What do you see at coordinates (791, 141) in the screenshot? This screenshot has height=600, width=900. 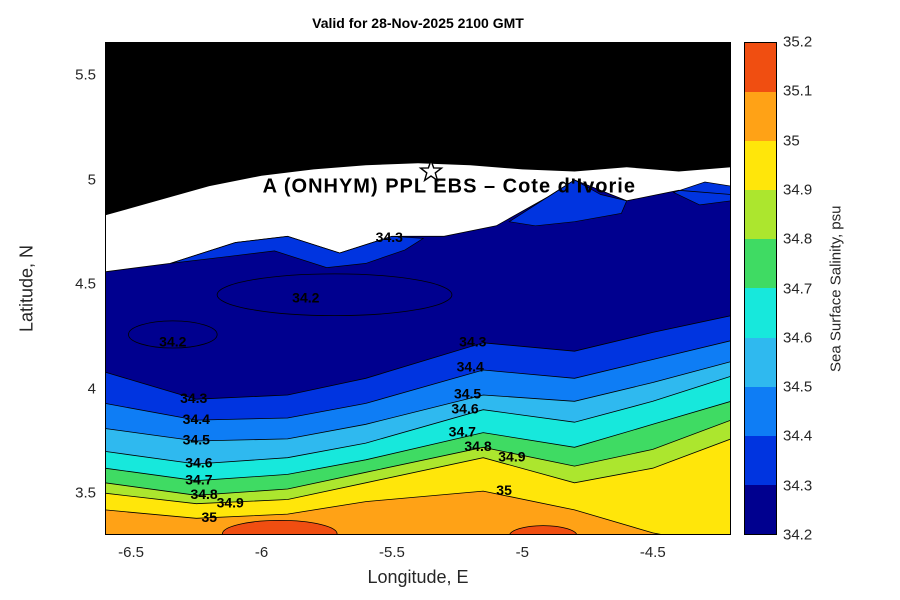 I see `colorbar-tick-label: 35` at bounding box center [791, 141].